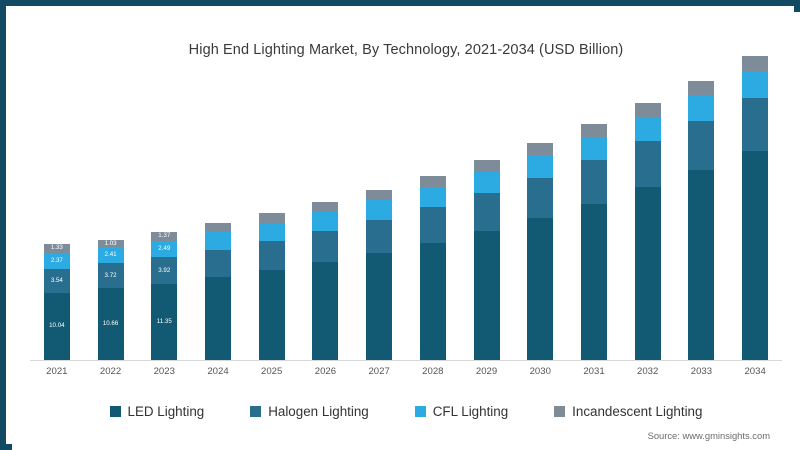  I want to click on bar-segment-2030-led-lighting, so click(540, 289).